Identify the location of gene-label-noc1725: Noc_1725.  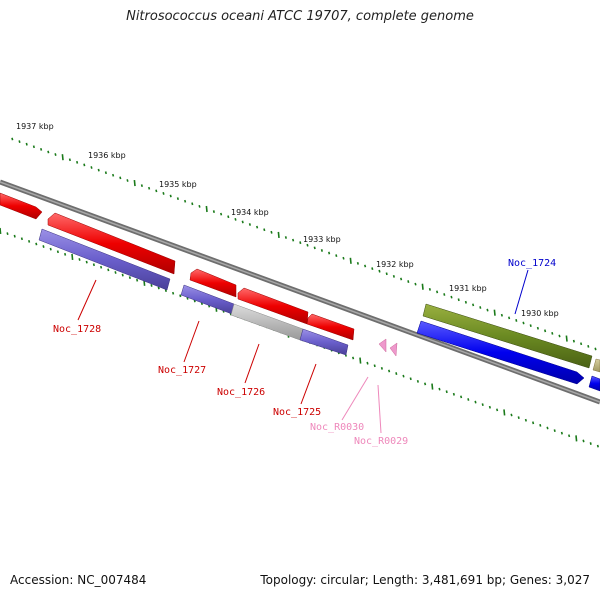
(297, 412).